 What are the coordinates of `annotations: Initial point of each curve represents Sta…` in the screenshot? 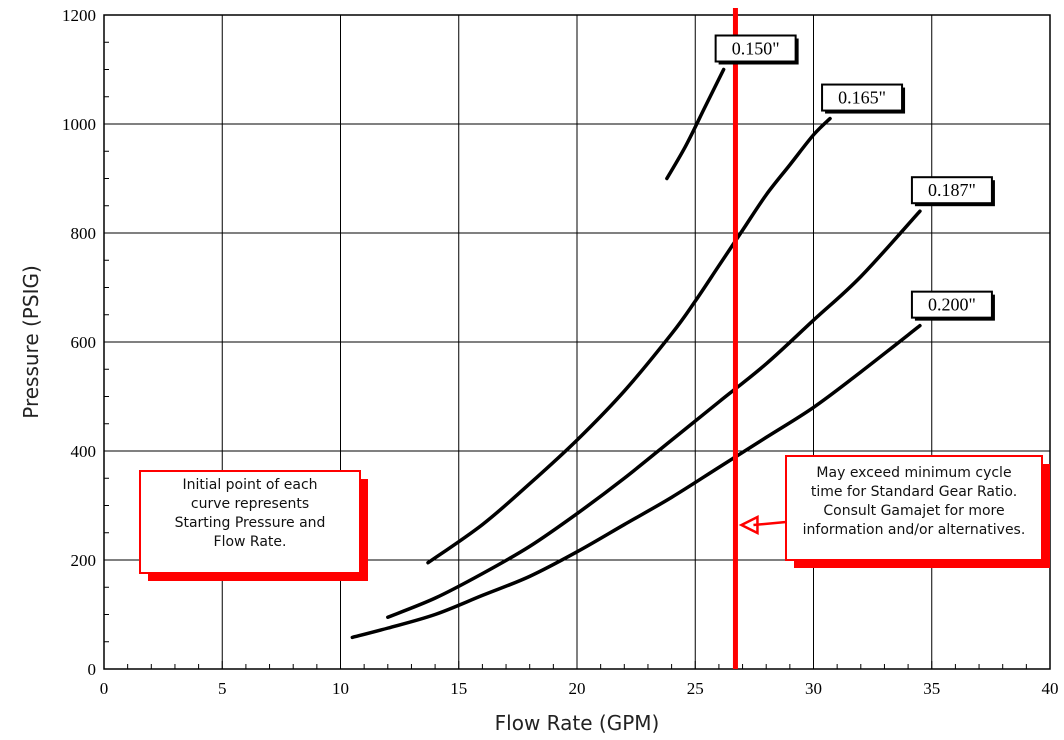 It's located at (594, 518).